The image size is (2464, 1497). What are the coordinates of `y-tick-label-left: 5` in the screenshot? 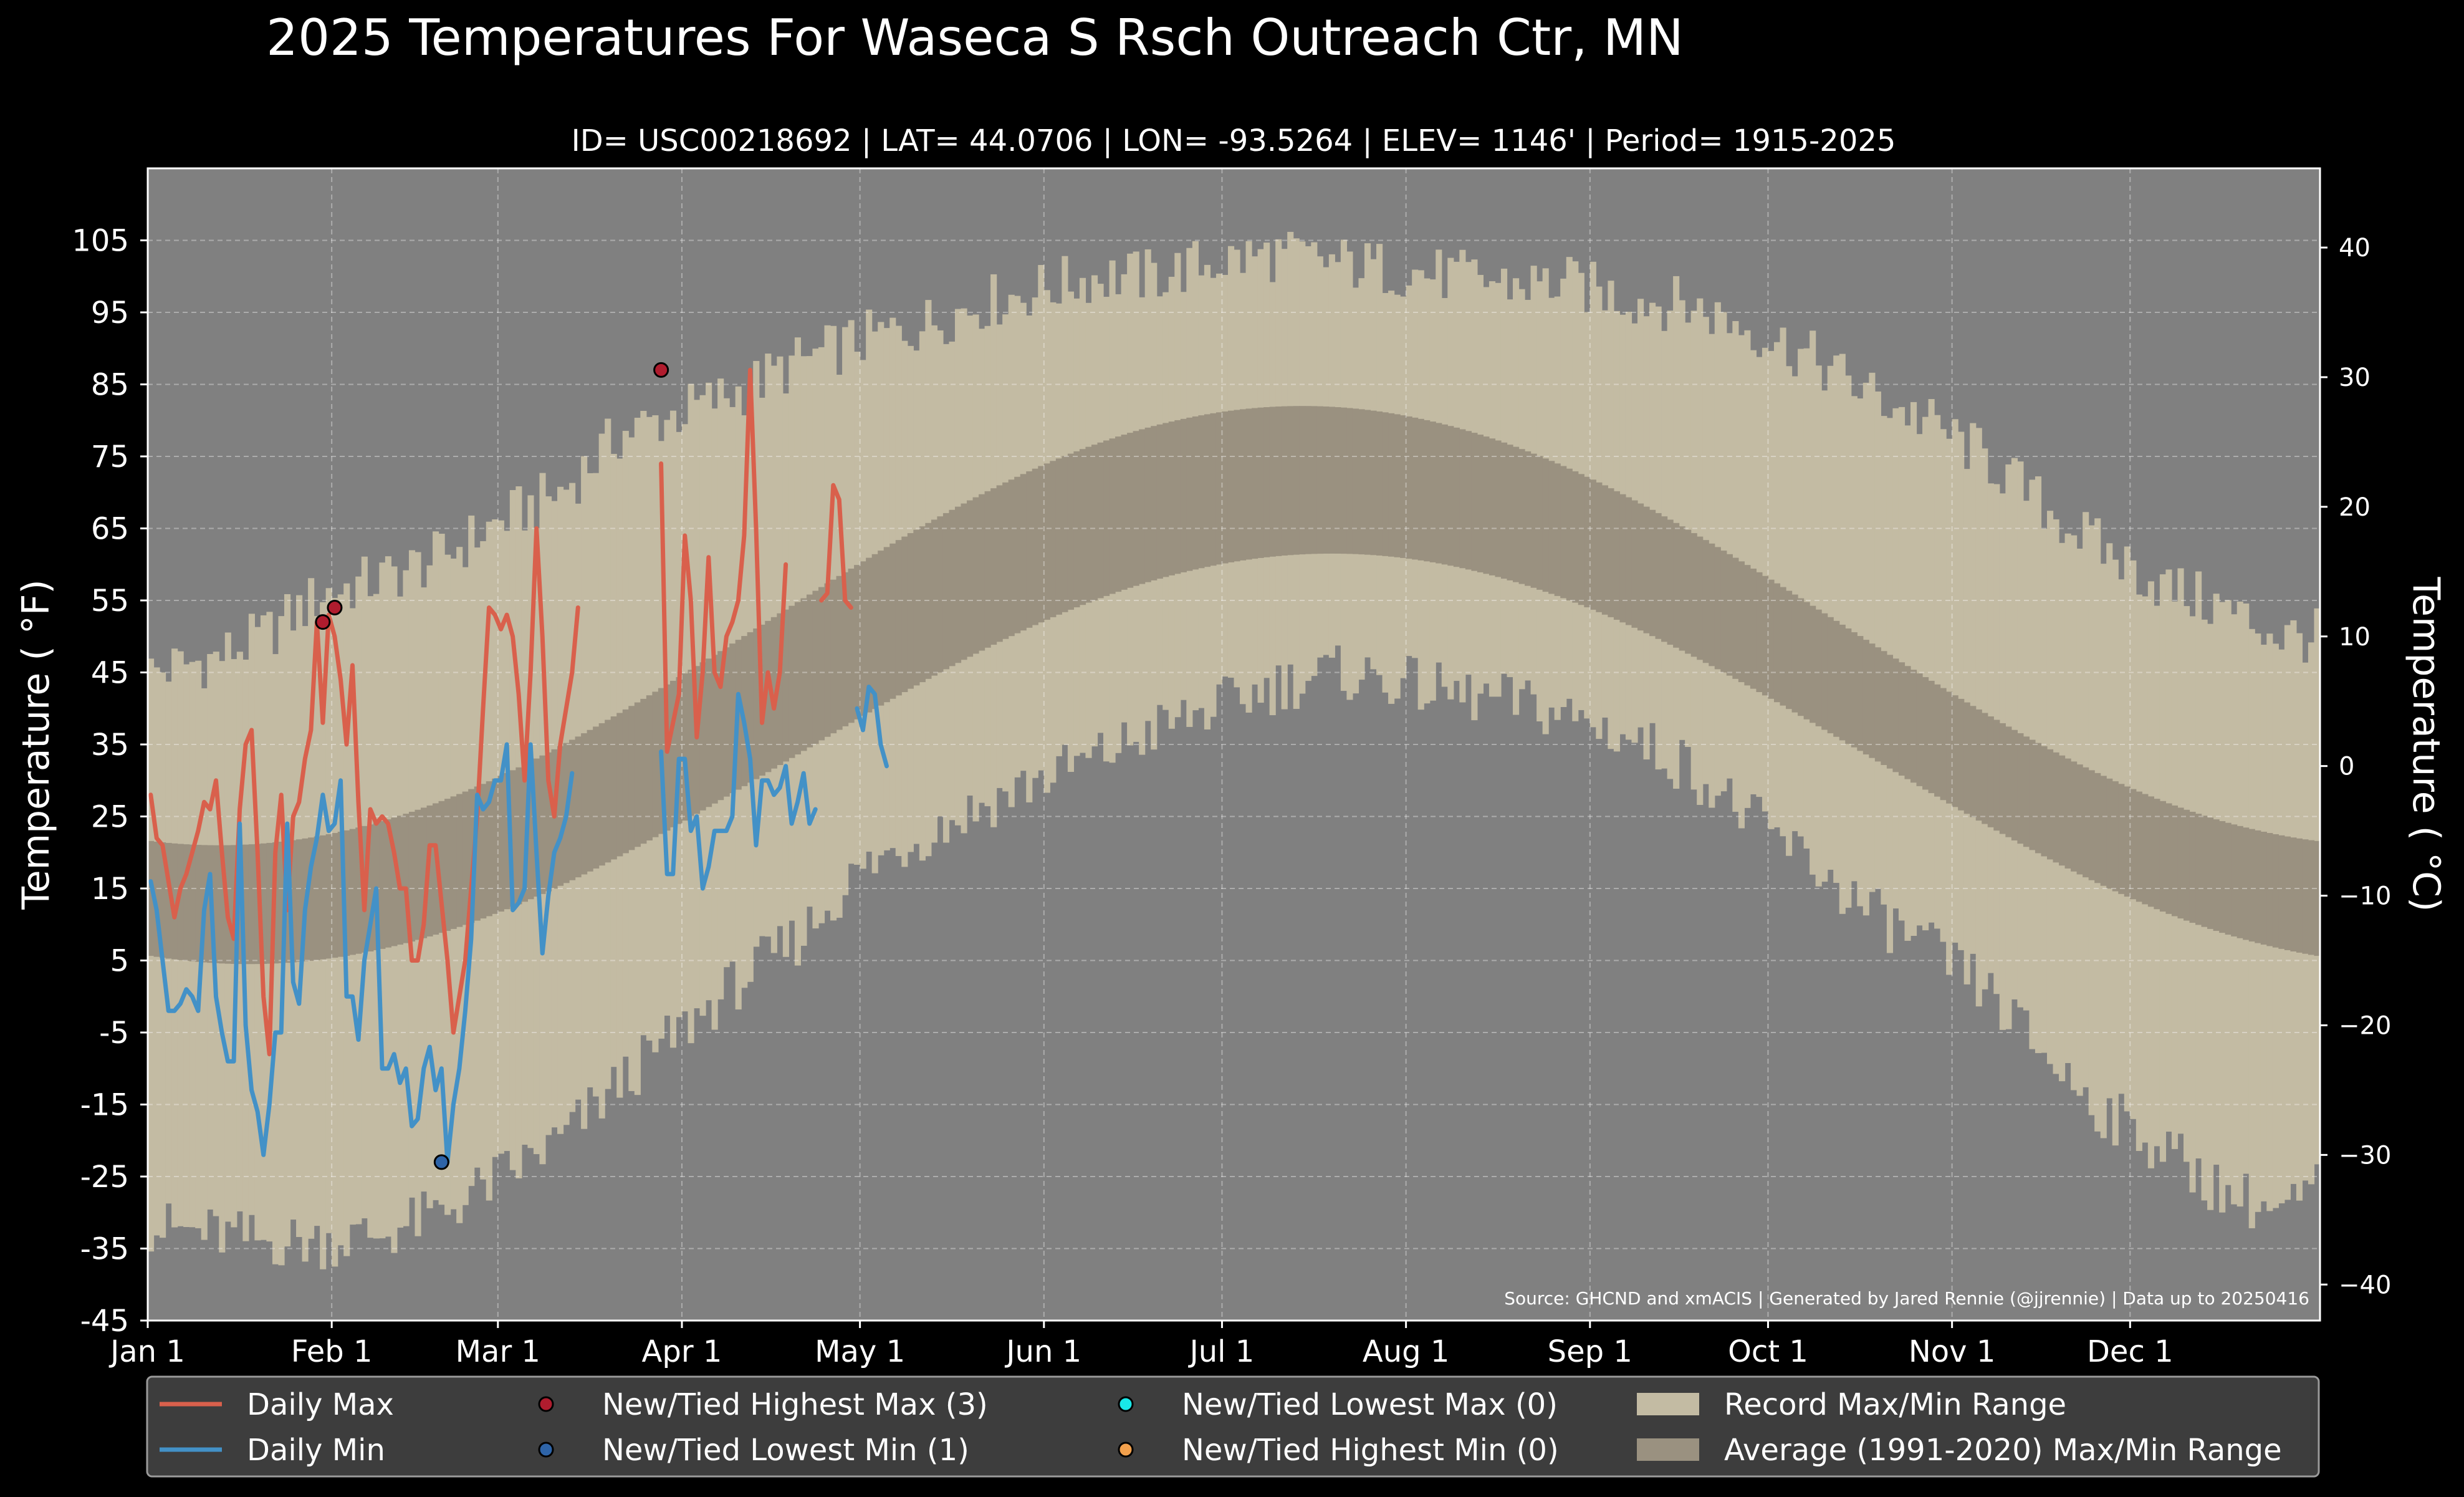 It's located at (119, 961).